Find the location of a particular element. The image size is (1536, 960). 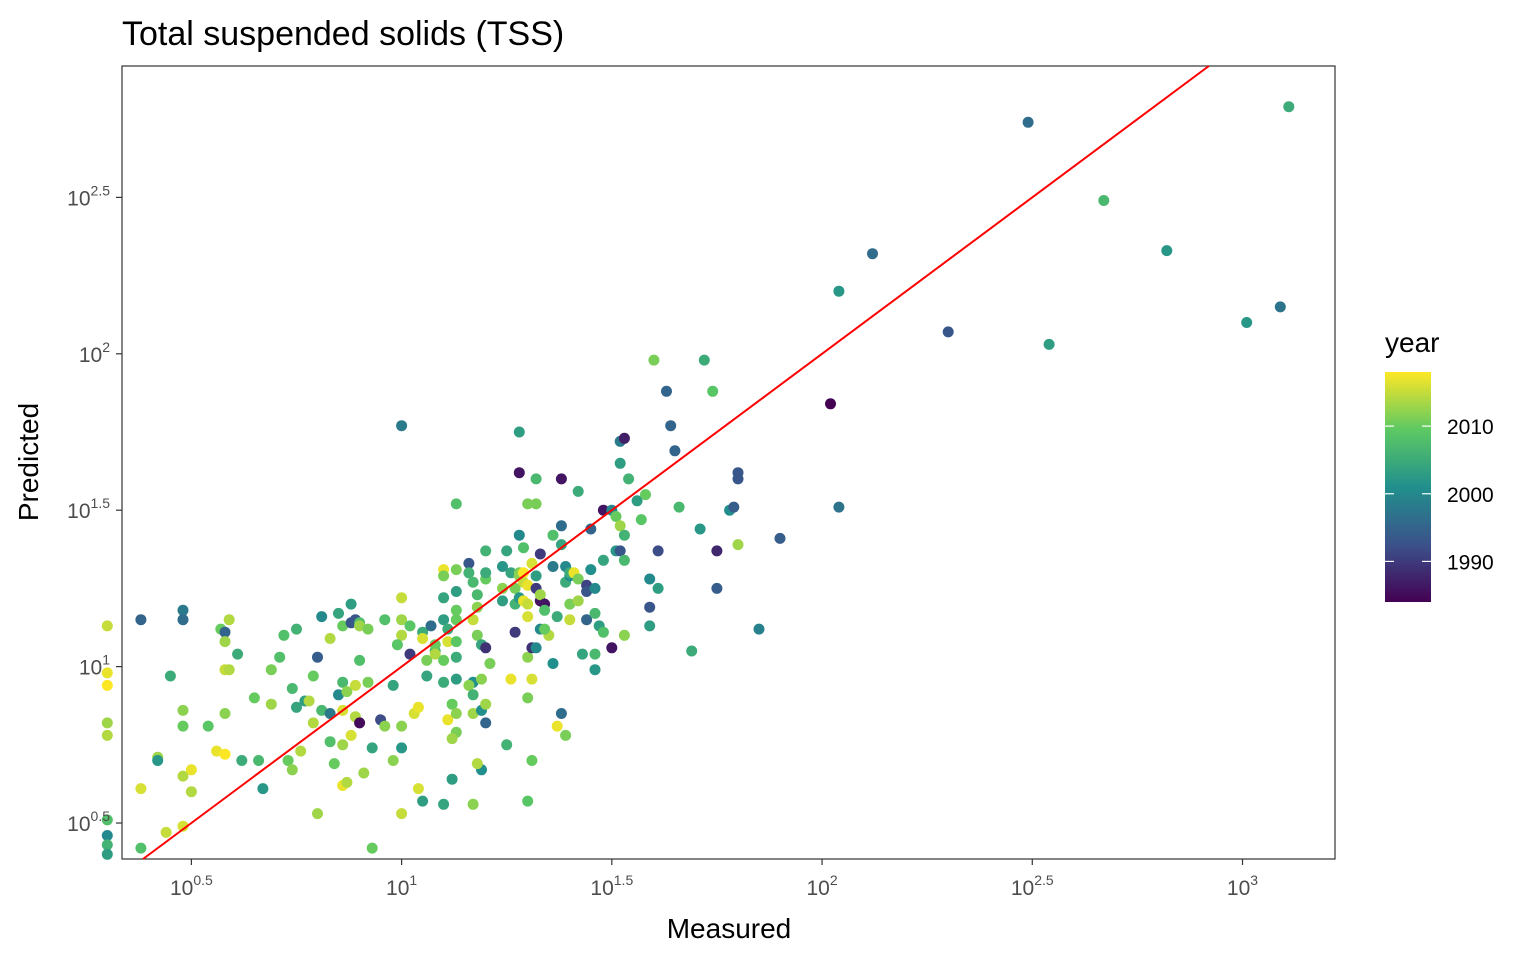

y-tick-label: 102 is located at coordinates (94, 353).